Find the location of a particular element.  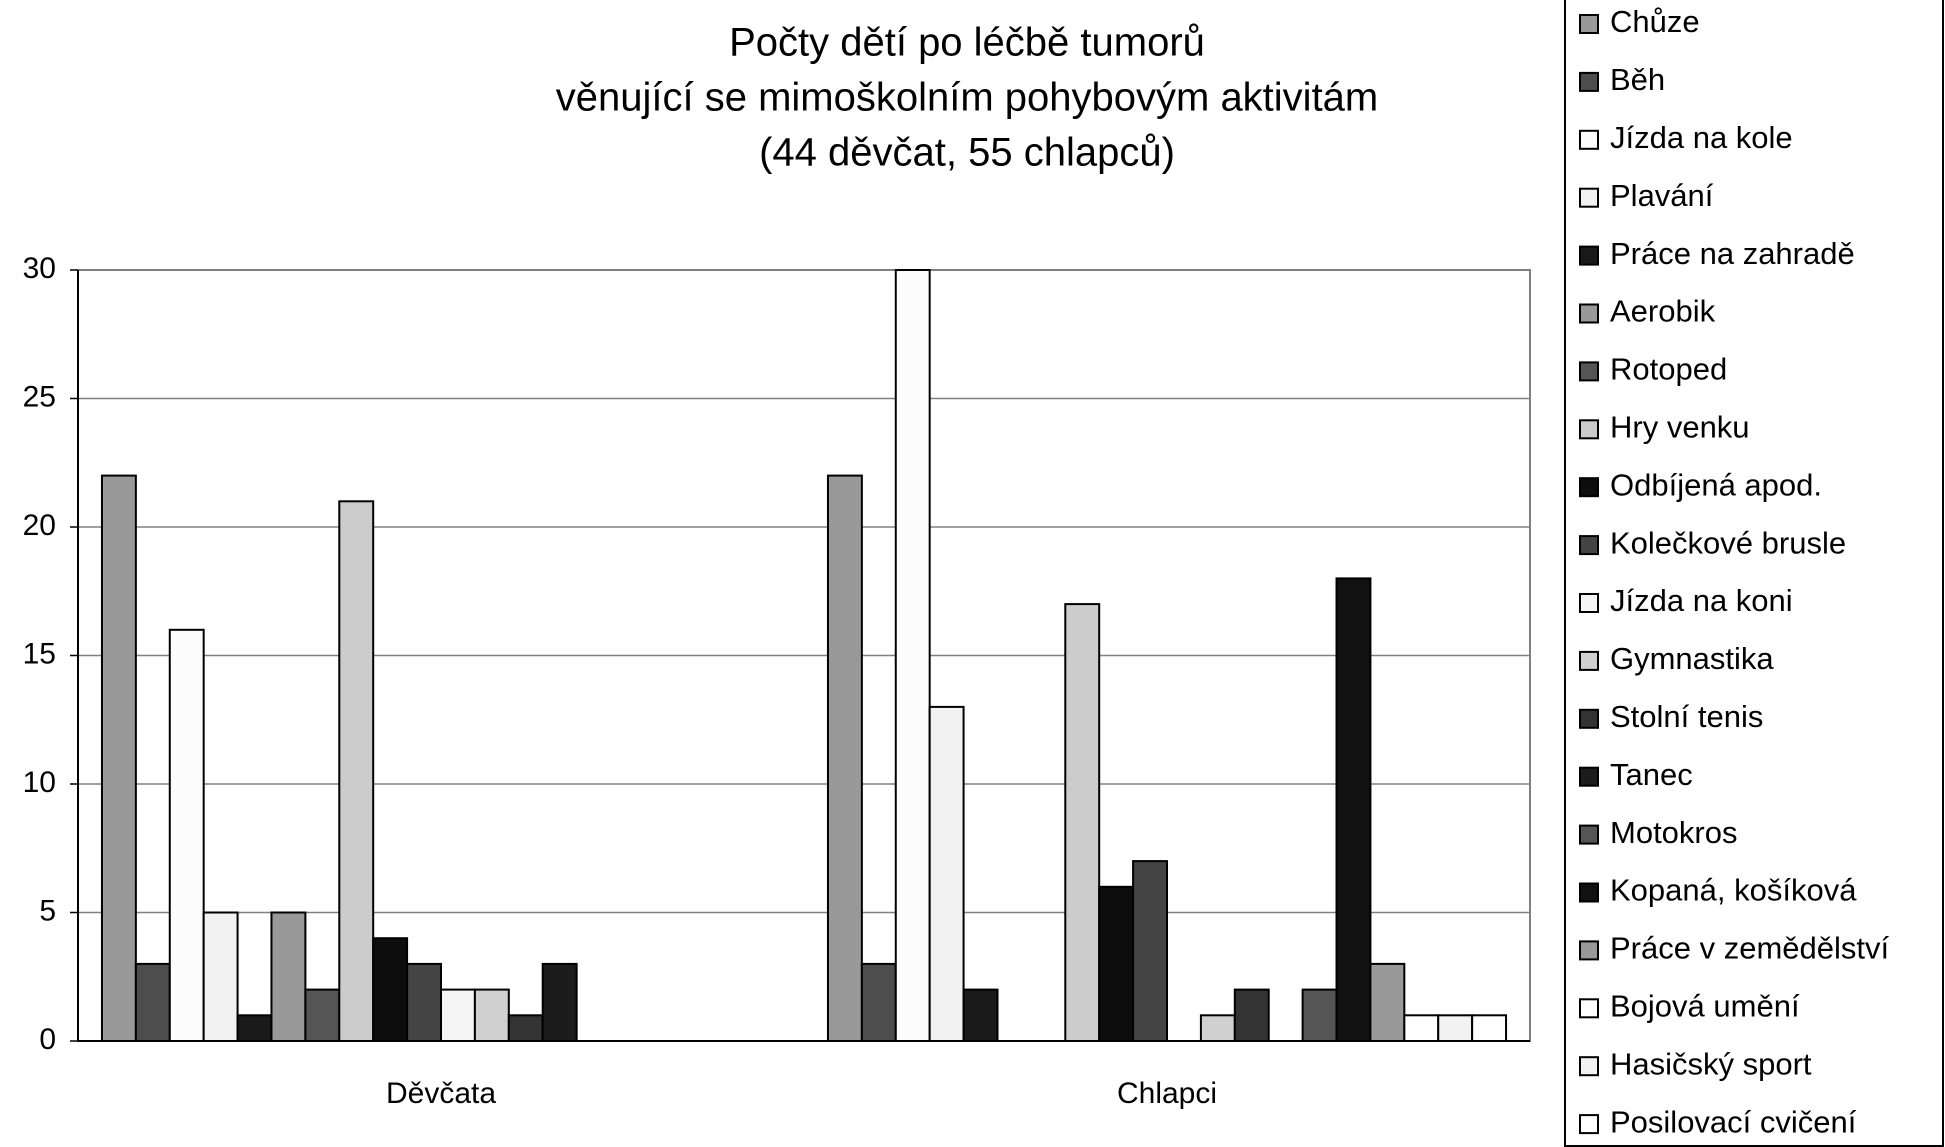

x-tick-label: Děvčata is located at coordinates (441, 1093).